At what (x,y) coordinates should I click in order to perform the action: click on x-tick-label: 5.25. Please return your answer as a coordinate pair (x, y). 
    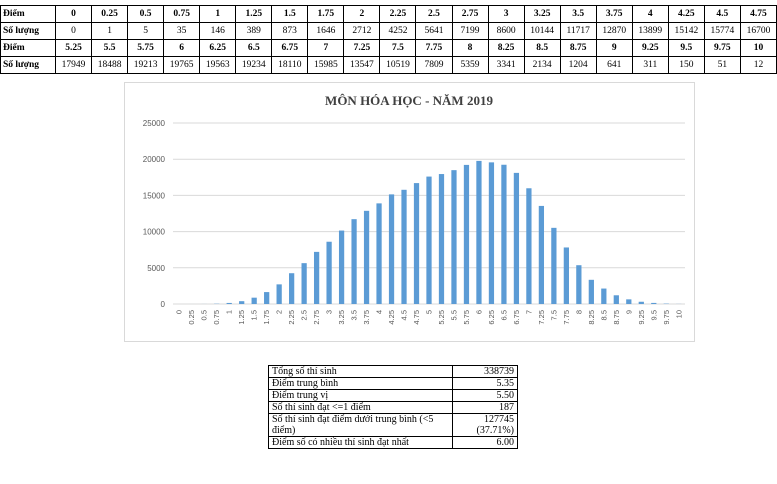
    Looking at the image, I should click on (441, 317).